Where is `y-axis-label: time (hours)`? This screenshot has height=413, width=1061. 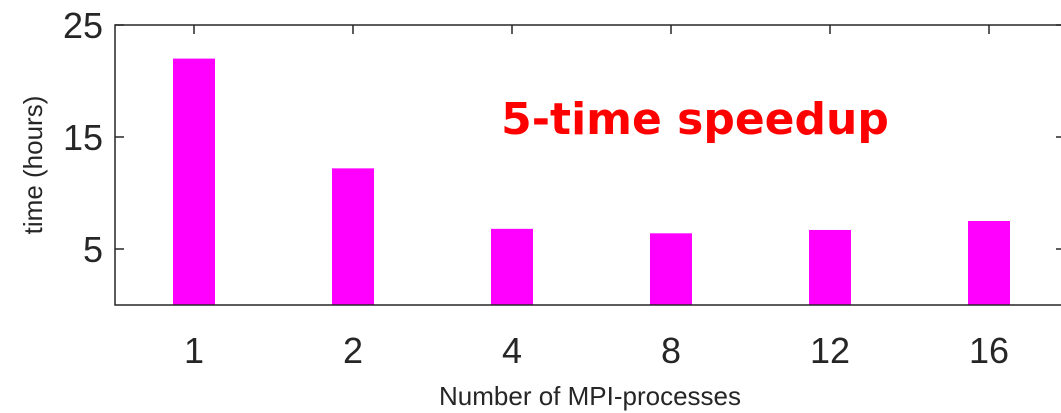
y-axis-label: time (hours) is located at coordinates (33, 165).